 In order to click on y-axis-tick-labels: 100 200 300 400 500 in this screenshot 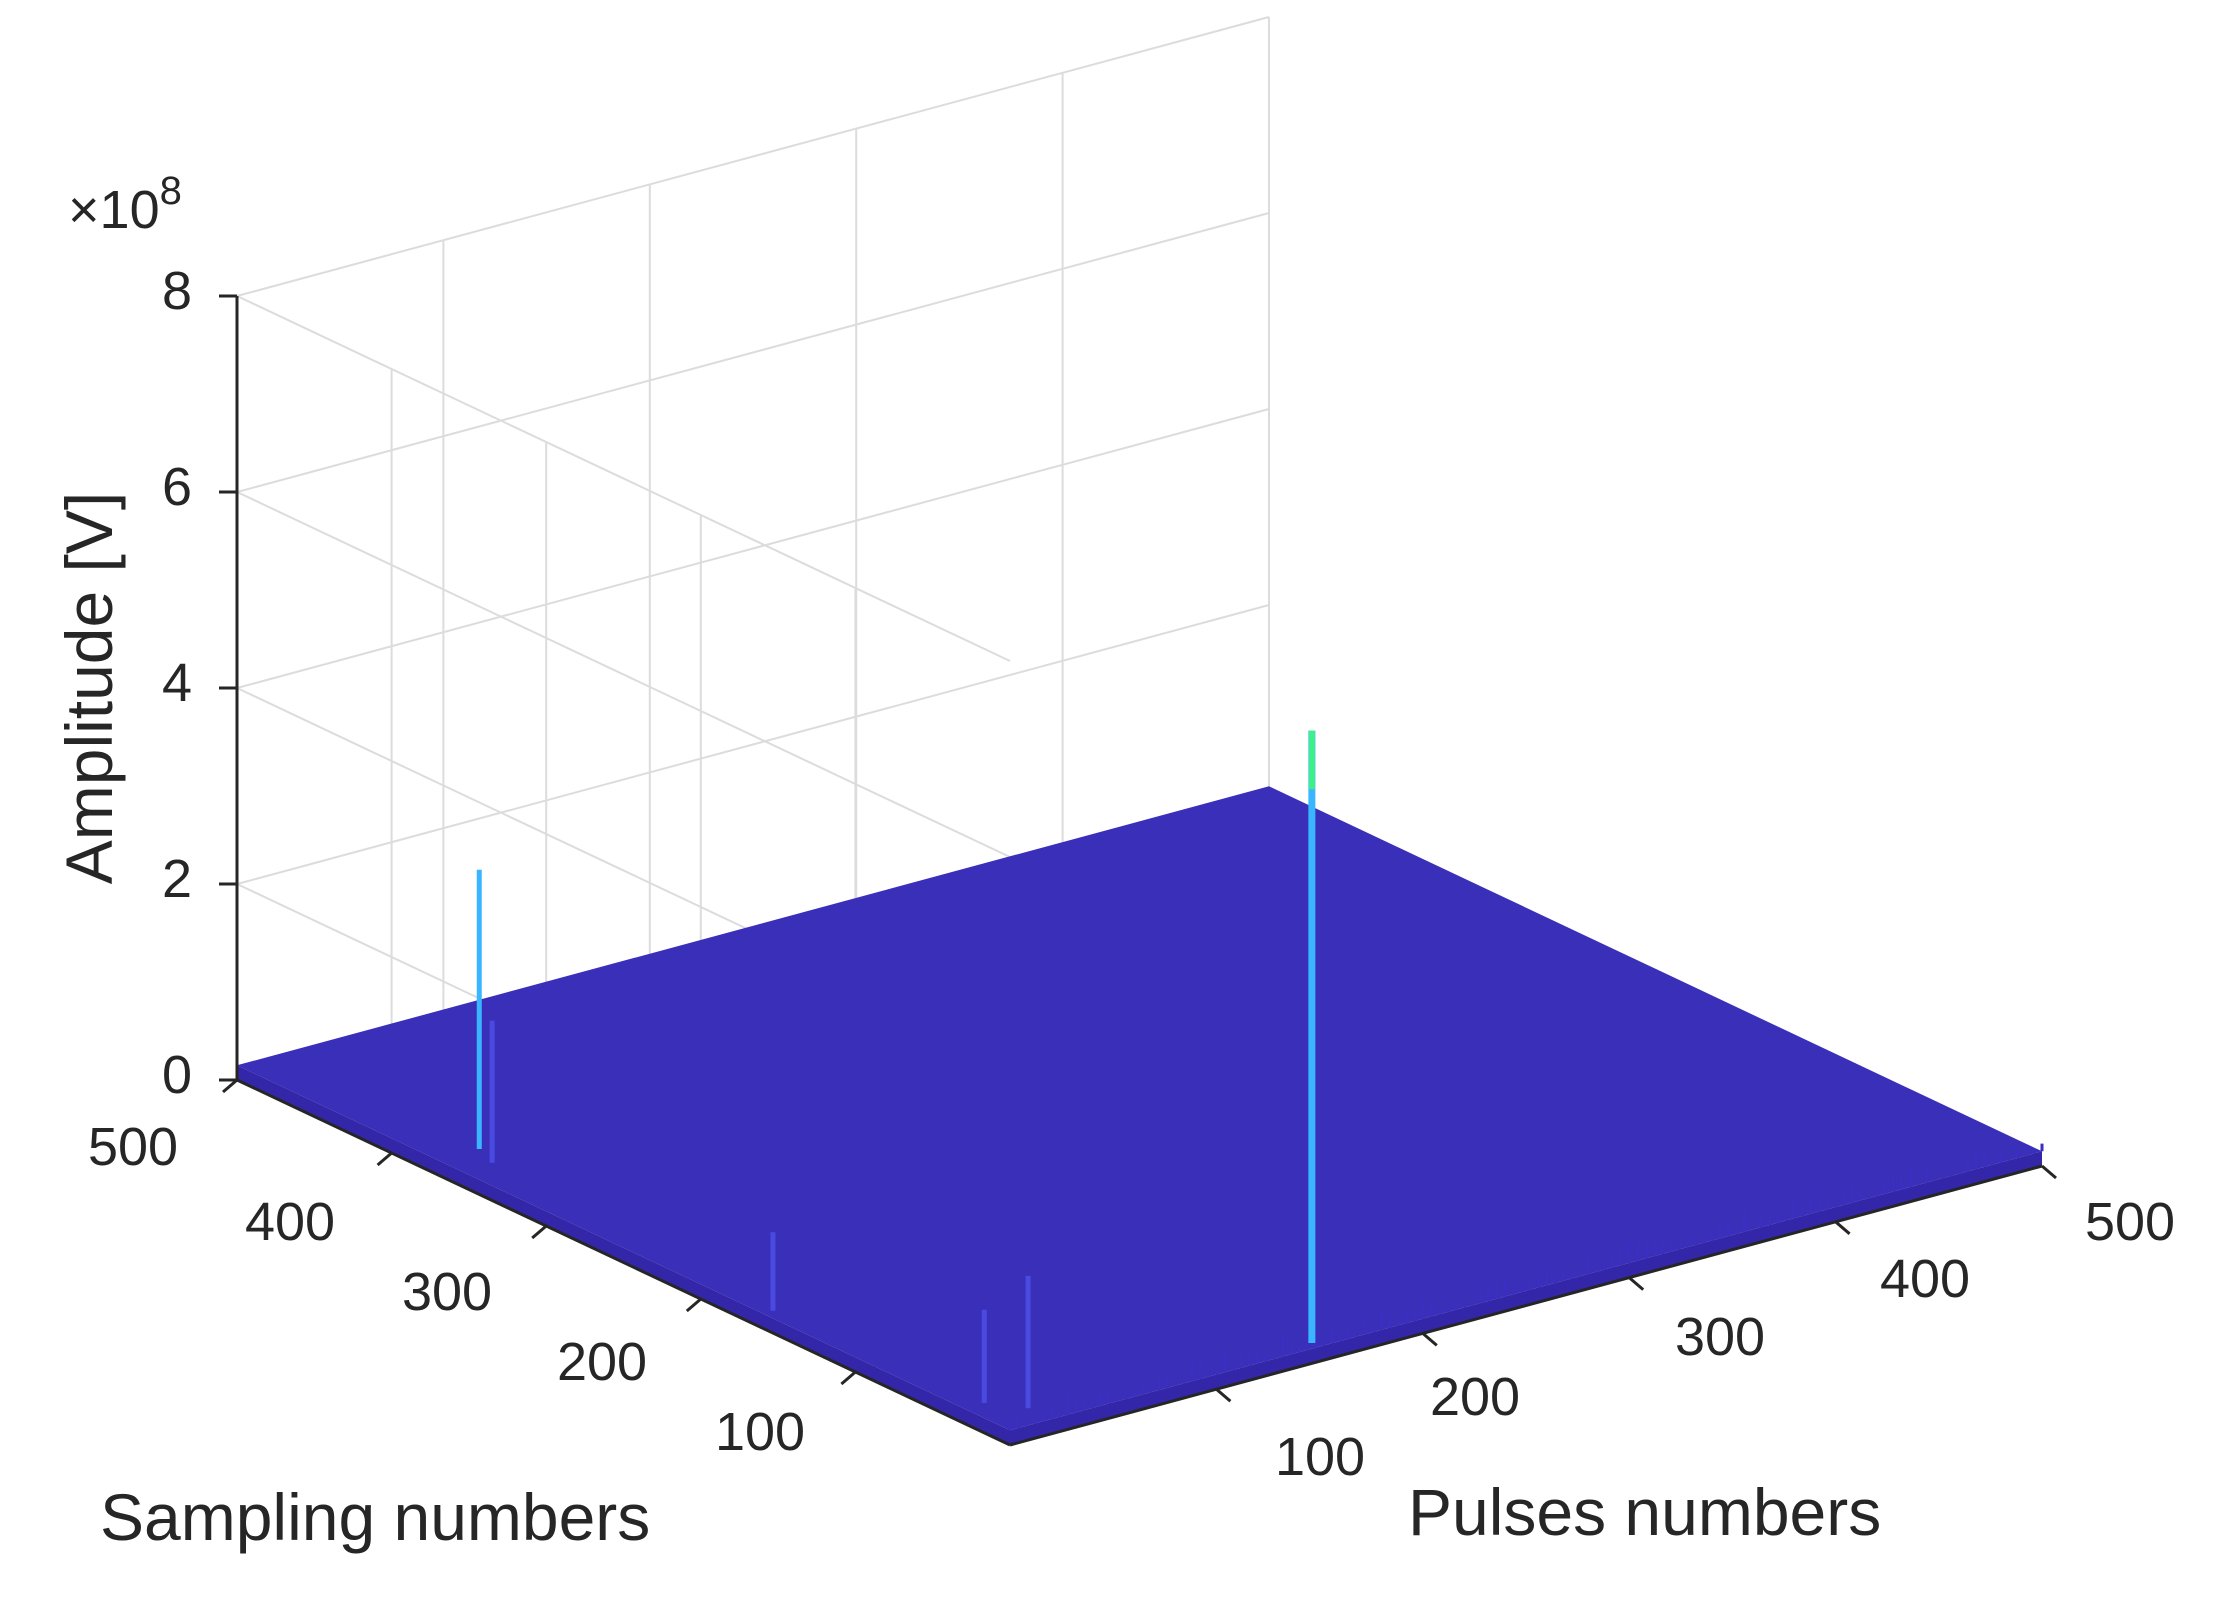, I will do `click(446, 1289)`.